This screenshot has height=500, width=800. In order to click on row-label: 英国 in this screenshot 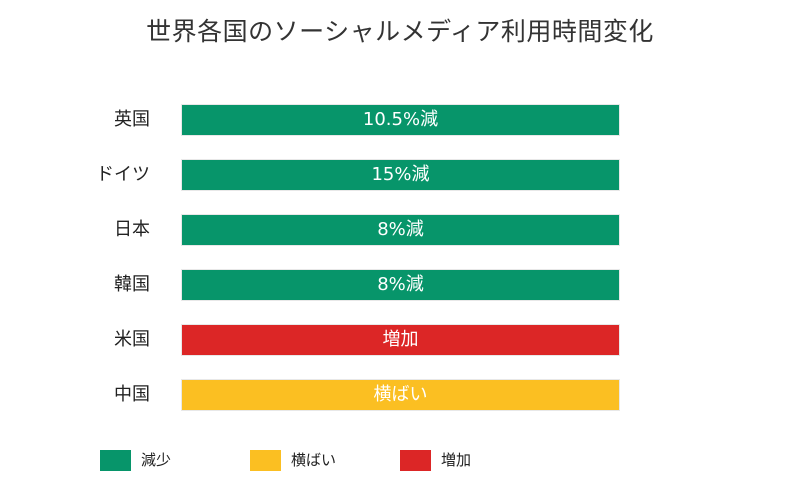, I will do `click(132, 119)`.